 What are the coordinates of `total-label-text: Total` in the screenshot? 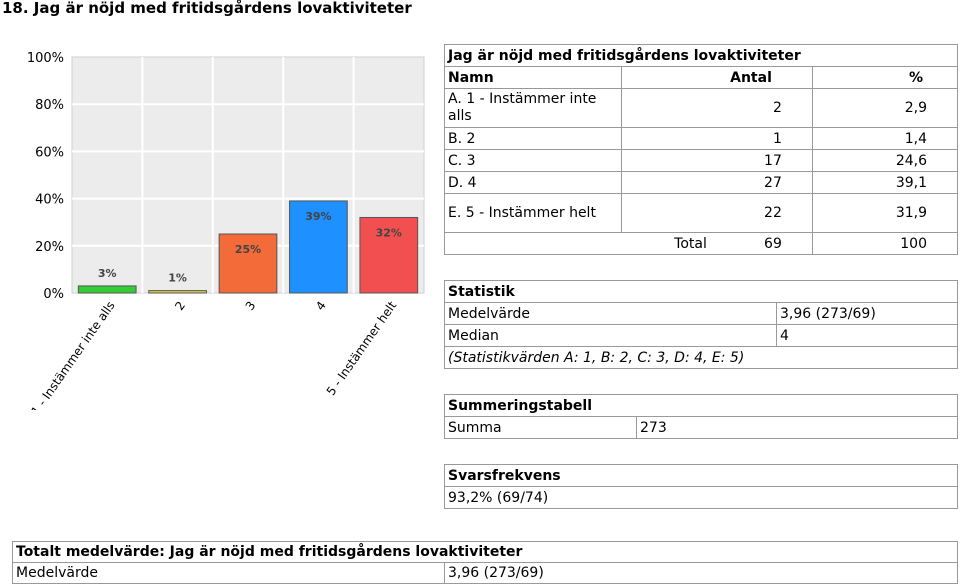 It's located at (690, 243).